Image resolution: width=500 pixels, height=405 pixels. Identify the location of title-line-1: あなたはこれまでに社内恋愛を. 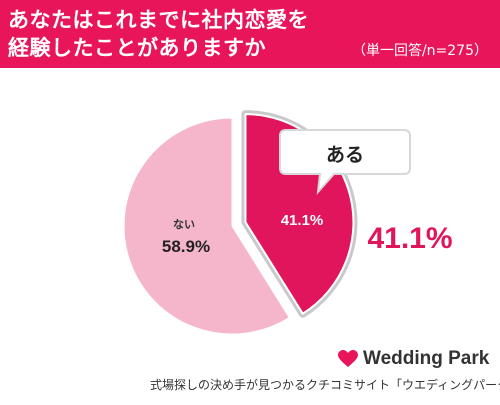
(158, 20).